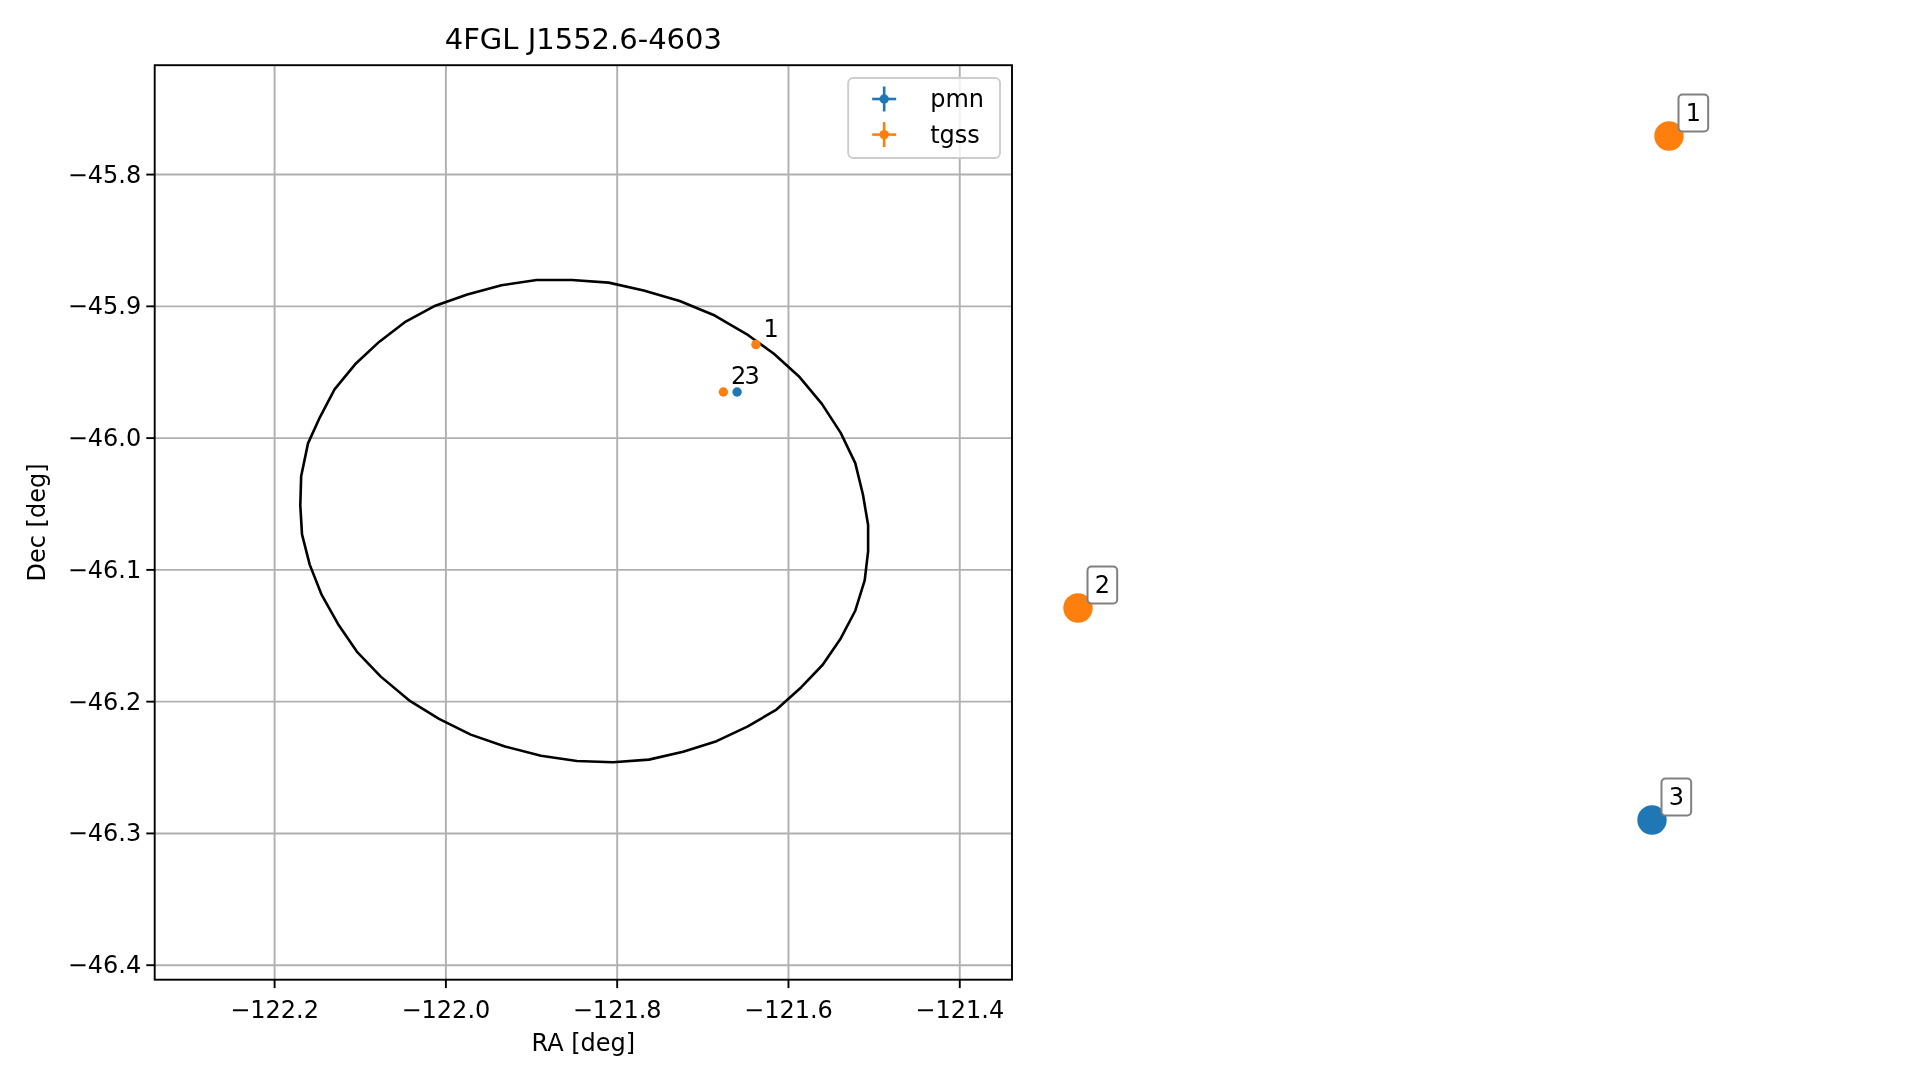 The height and width of the screenshot is (1080, 1919). Describe the element at coordinates (617, 1010) in the screenshot. I see `x-tick-label: −121.8` at that location.